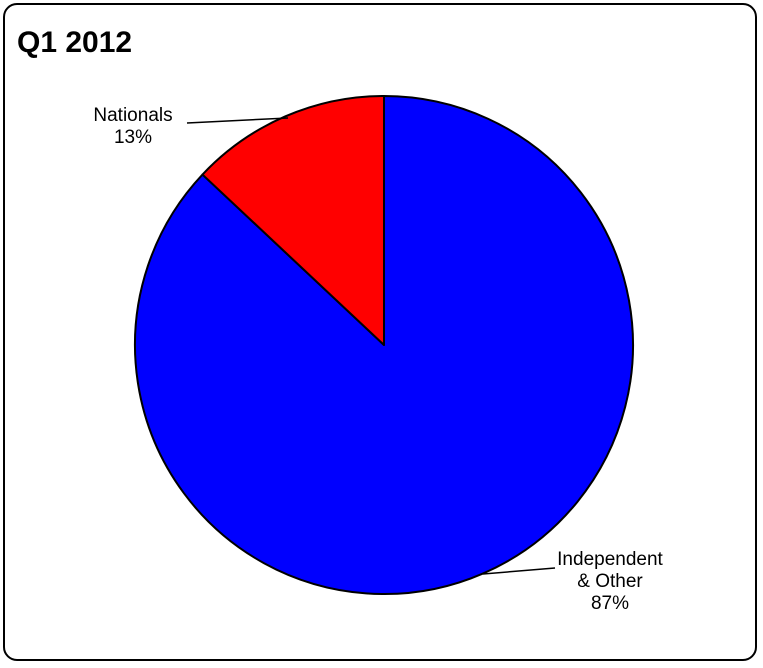 The height and width of the screenshot is (668, 763). I want to click on slice-name-label: Independent, so click(610, 559).